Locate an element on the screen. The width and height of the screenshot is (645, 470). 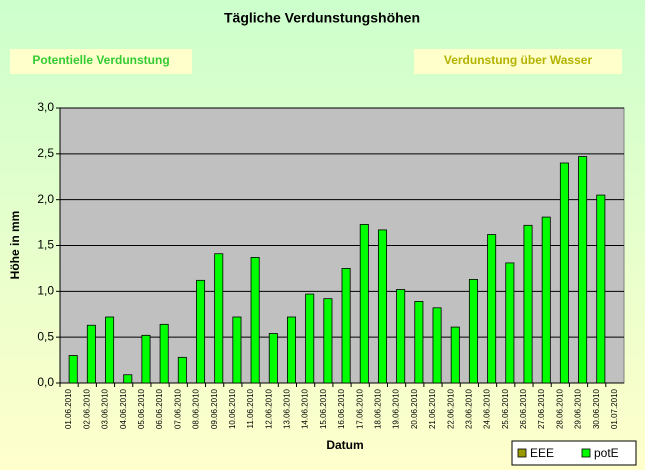
y-tick-label: 1,5 is located at coordinates (45, 245).